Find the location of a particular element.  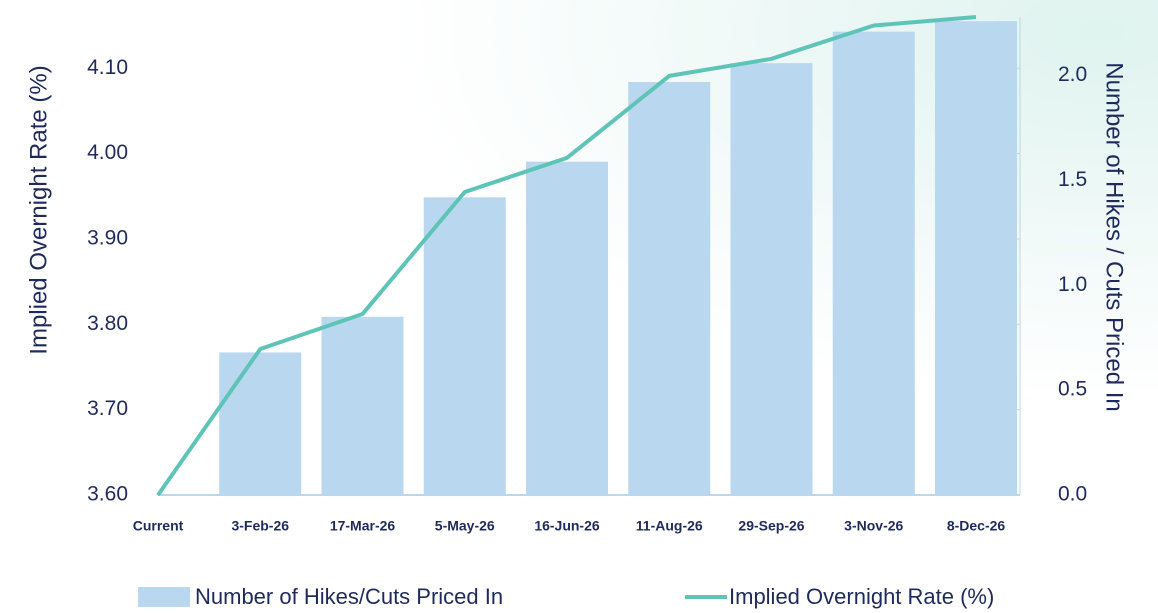

x-tick-label: Current is located at coordinates (158, 526).